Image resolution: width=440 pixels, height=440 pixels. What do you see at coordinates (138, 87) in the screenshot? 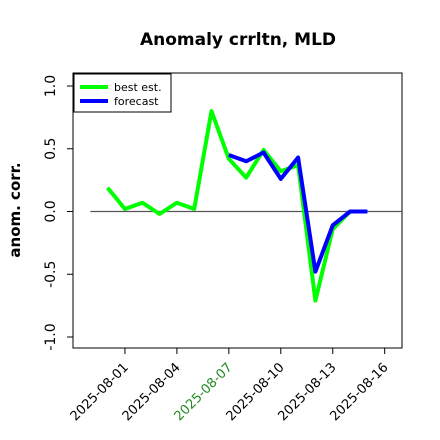
I see `legend-label: best est.` at bounding box center [138, 87].